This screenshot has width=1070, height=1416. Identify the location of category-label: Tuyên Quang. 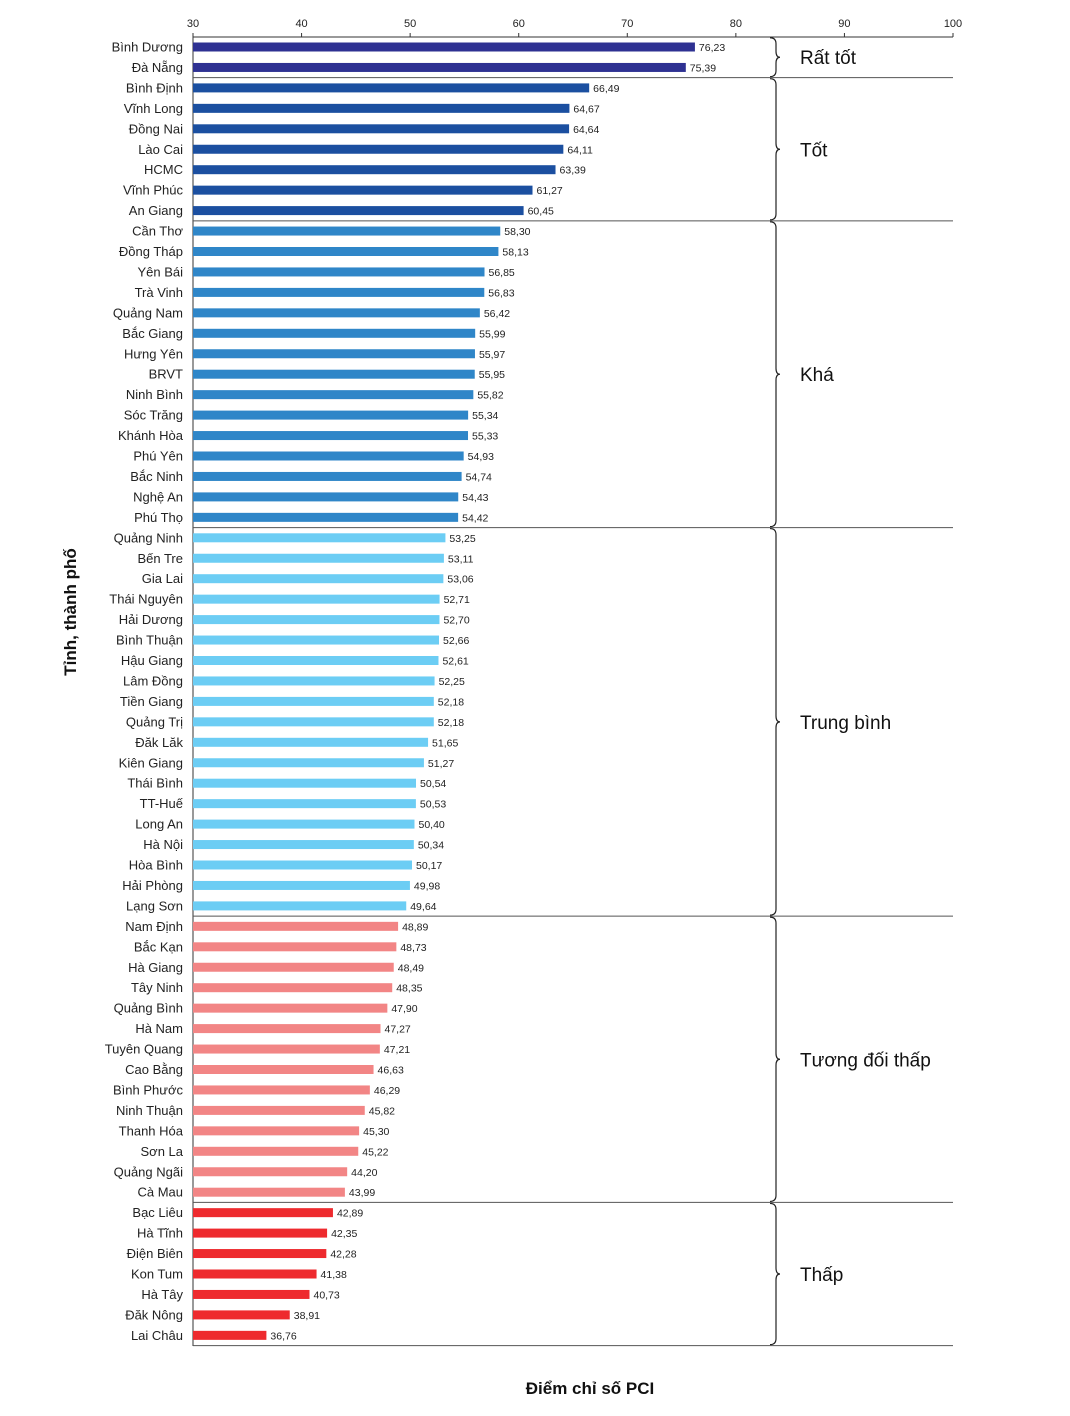
(144, 1049).